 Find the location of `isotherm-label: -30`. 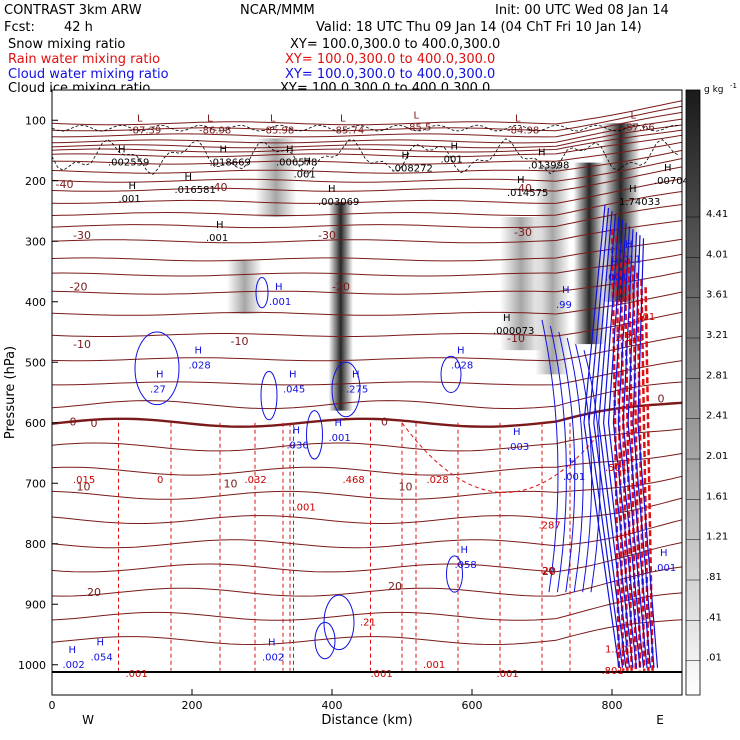

isotherm-label: -30 is located at coordinates (523, 232).